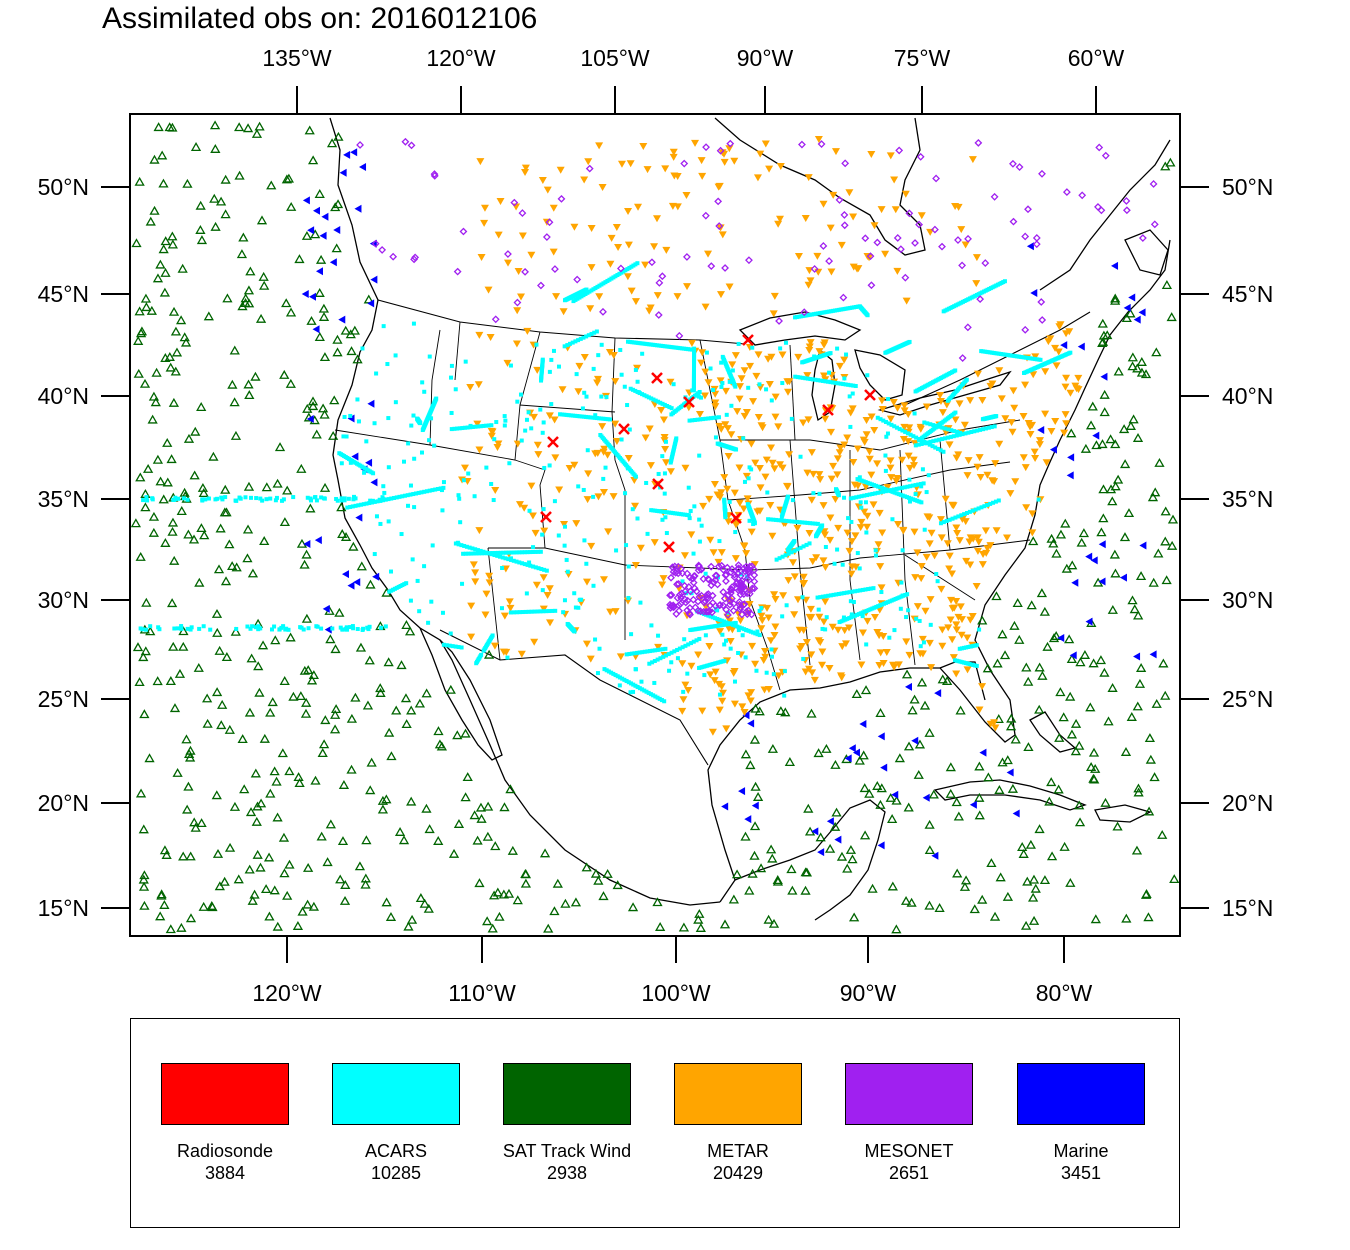 The width and height of the screenshot is (1350, 1250). Describe the element at coordinates (909, 1094) in the screenshot. I see `legend-swatch` at that location.